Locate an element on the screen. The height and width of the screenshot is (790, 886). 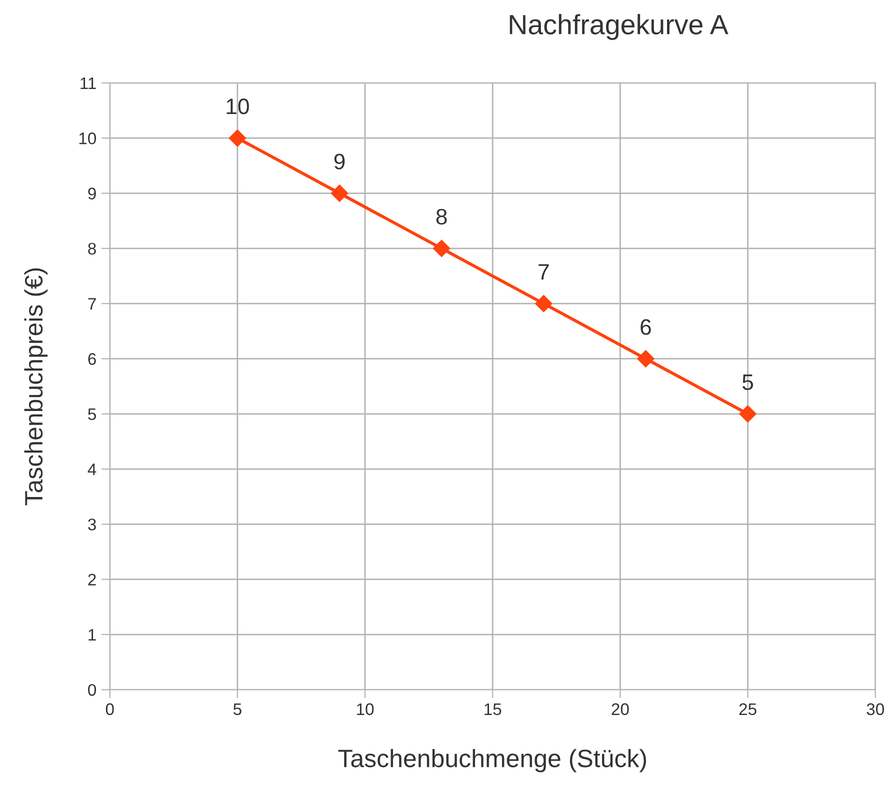
data-label: 6 is located at coordinates (645, 327).